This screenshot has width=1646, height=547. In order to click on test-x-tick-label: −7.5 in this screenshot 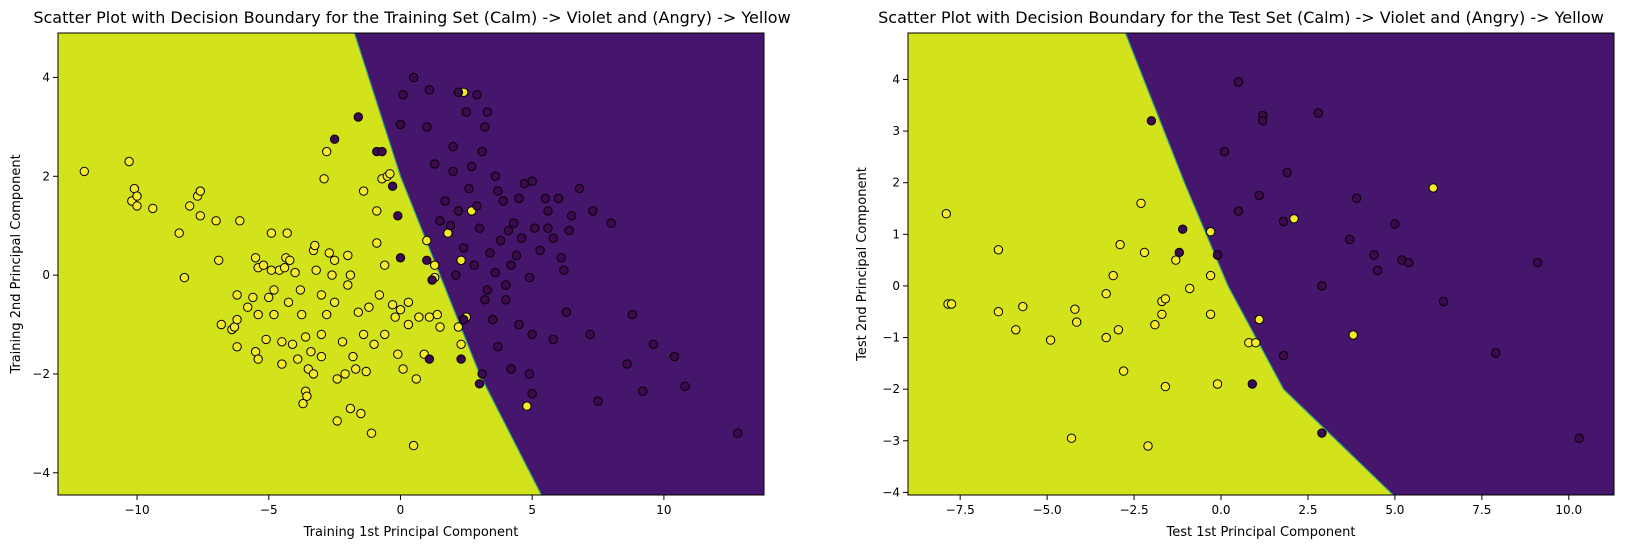, I will do `click(960, 510)`.